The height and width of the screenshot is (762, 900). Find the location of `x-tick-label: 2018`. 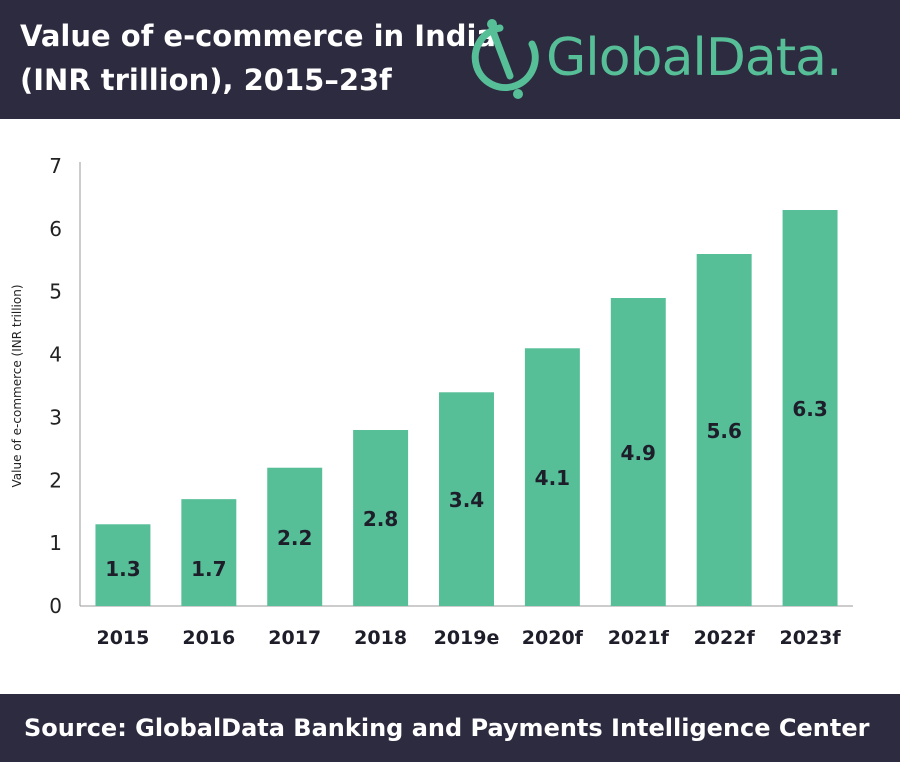

x-tick-label: 2018 is located at coordinates (380, 638).